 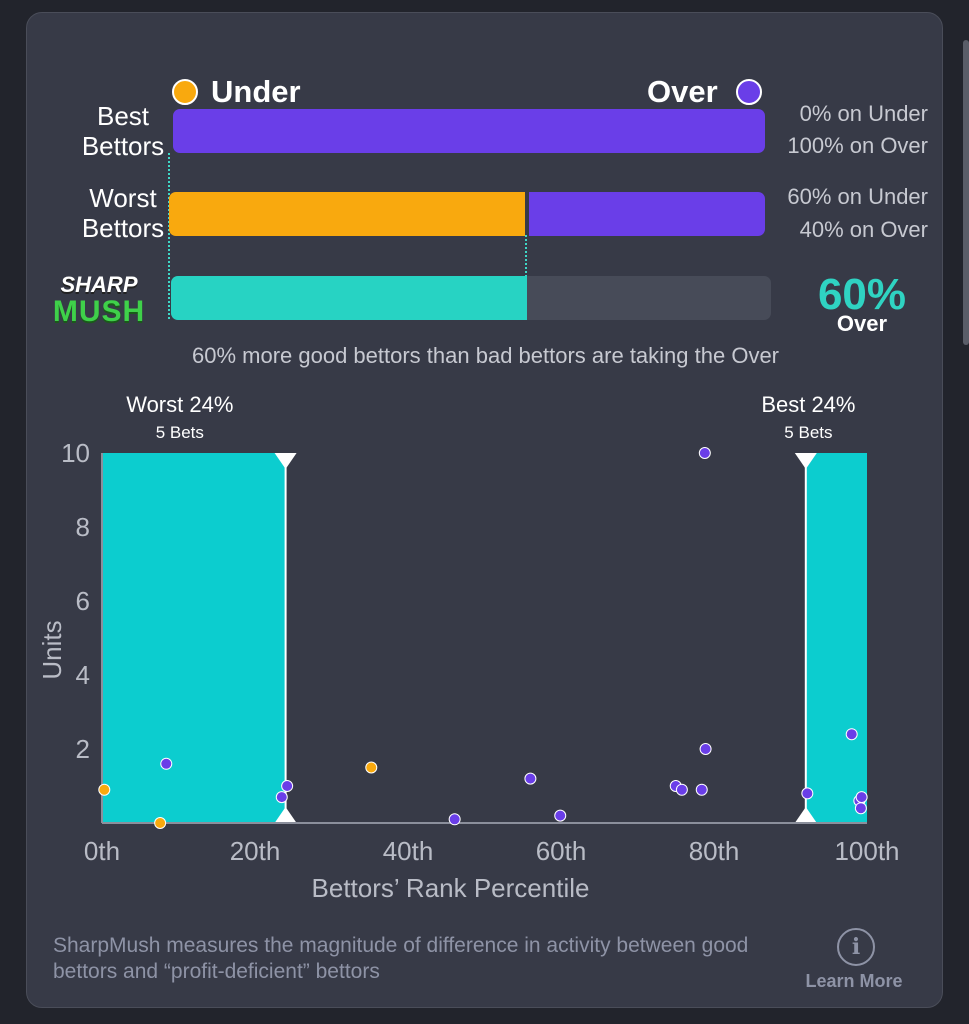 What do you see at coordinates (83, 675) in the screenshot?
I see `y-tick-label-1: 4` at bounding box center [83, 675].